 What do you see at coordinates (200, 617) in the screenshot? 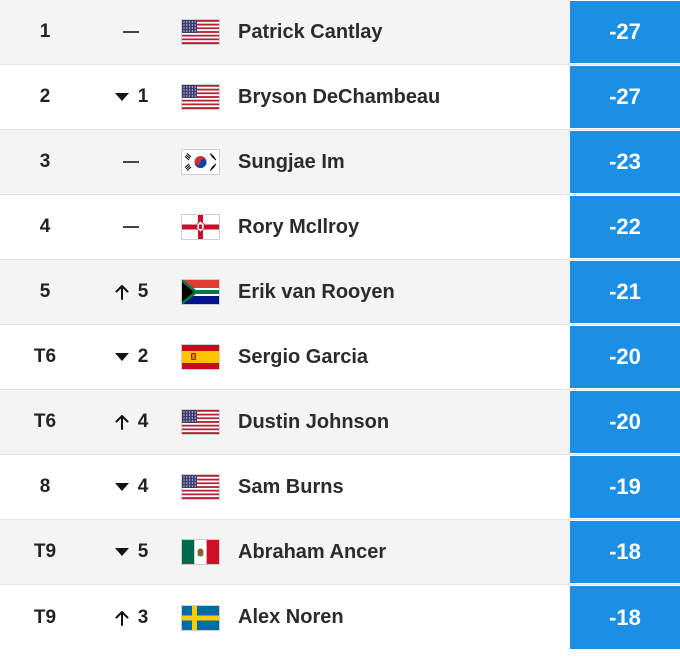
I see `sweden-flag-icon` at bounding box center [200, 617].